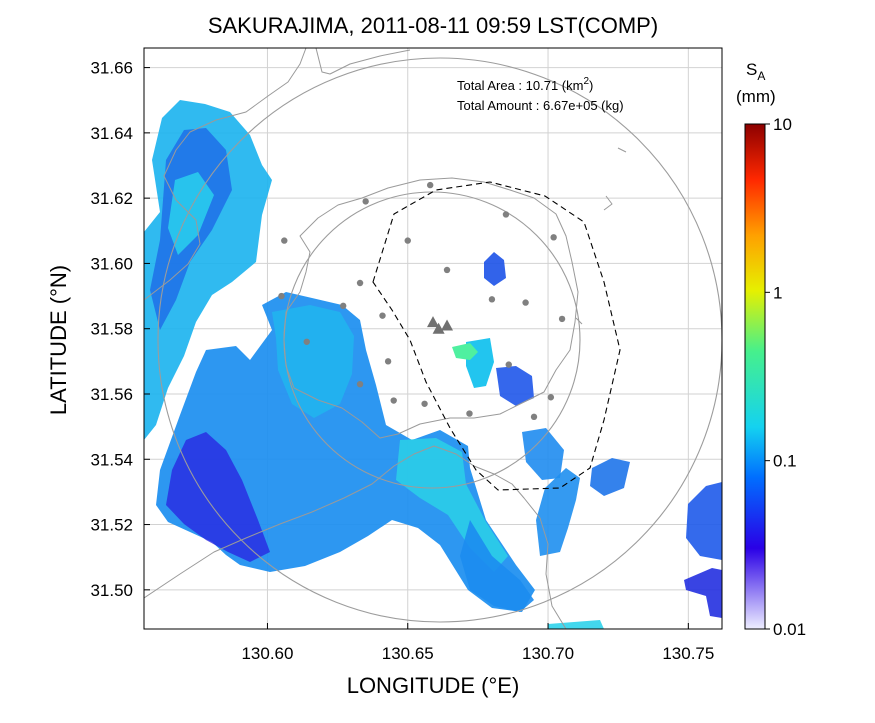 The height and width of the screenshot is (723, 875). I want to click on y-axis-label: LATITUDE (°N), so click(58, 340).